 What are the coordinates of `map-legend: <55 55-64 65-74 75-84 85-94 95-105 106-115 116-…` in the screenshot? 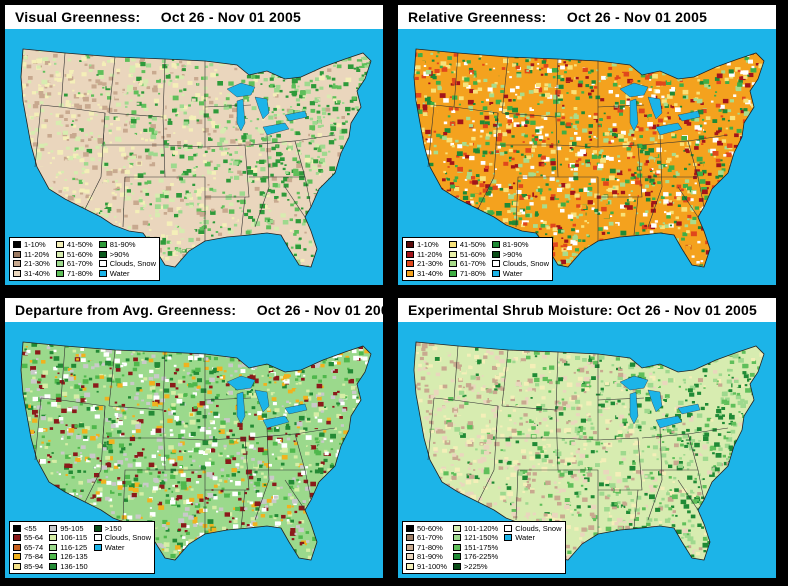 It's located at (82, 547).